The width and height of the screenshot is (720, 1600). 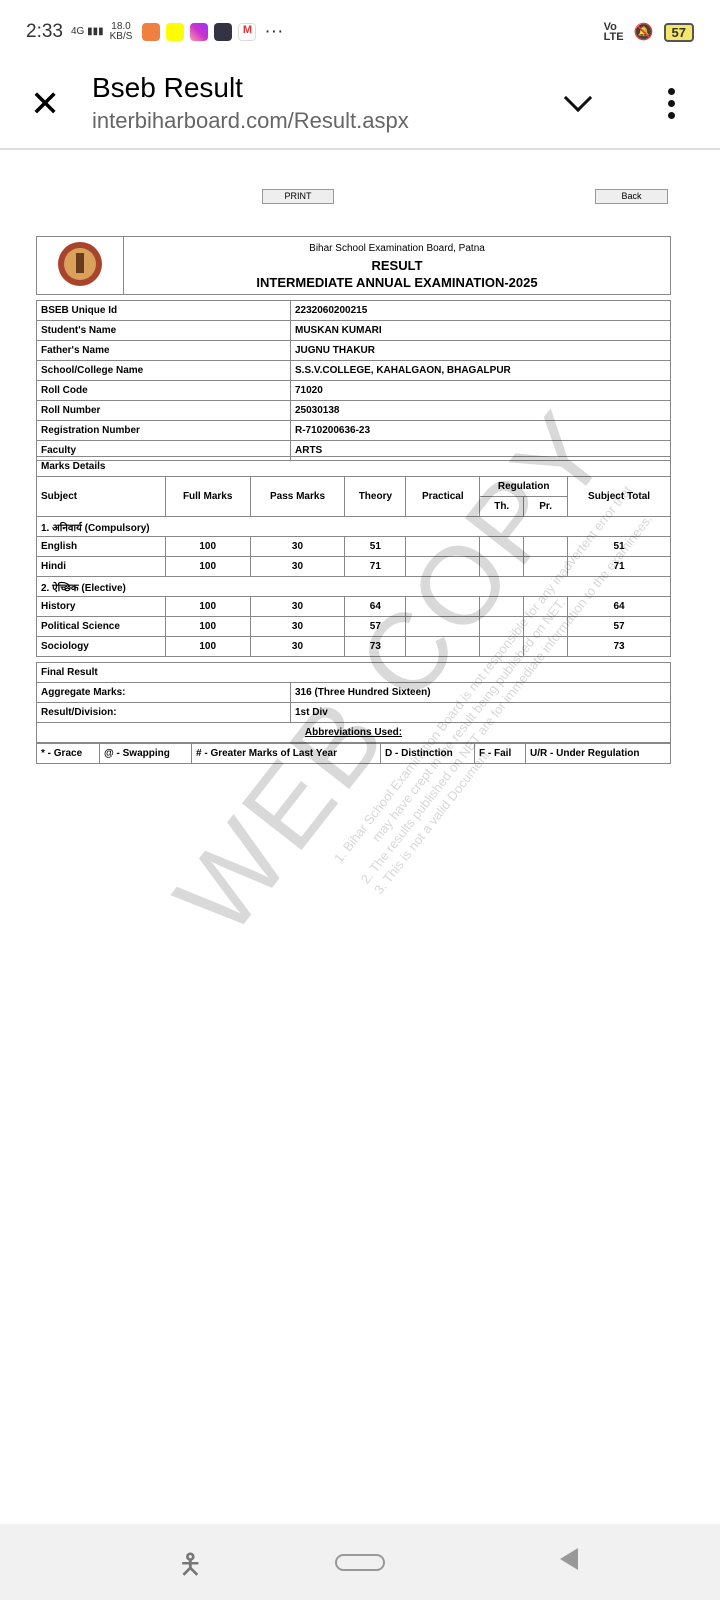 I want to click on home-button, so click(x=360, y=1562).